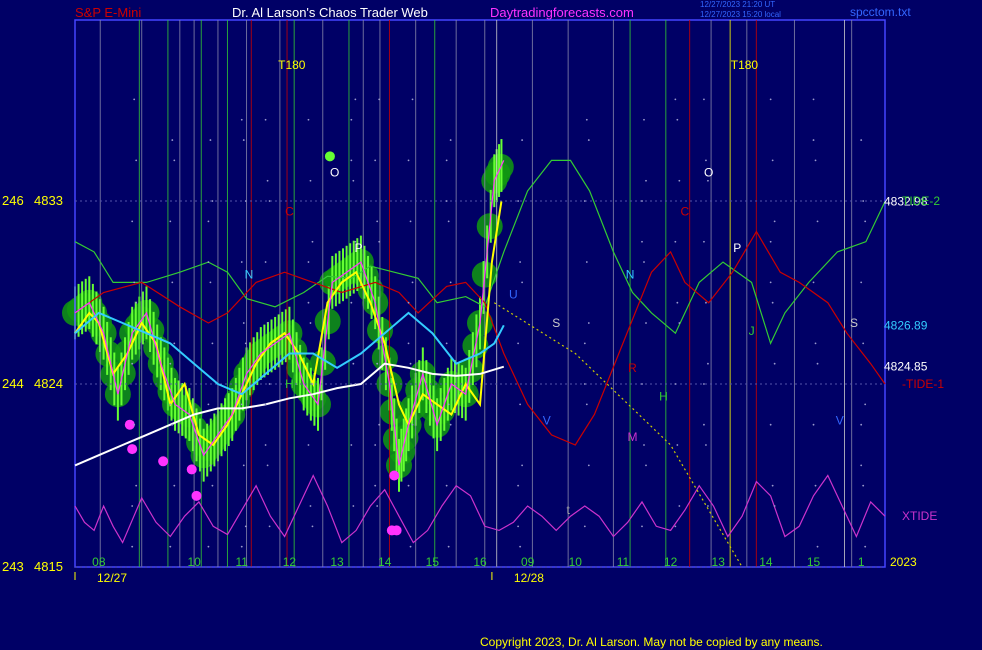  What do you see at coordinates (108, 12) in the screenshot?
I see `symbol-title: S&P E-Mini` at bounding box center [108, 12].